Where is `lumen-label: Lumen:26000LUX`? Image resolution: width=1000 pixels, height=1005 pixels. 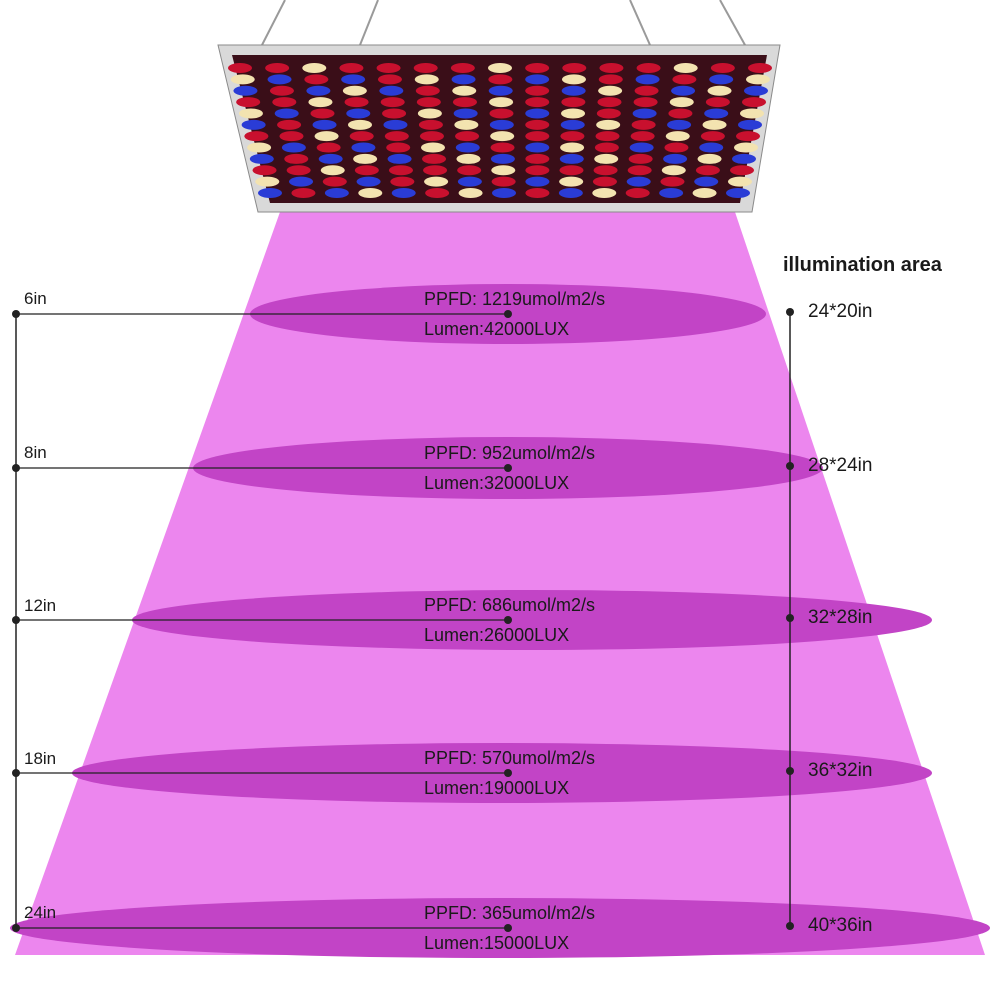 lumen-label: Lumen:26000LUX is located at coordinates (497, 635).